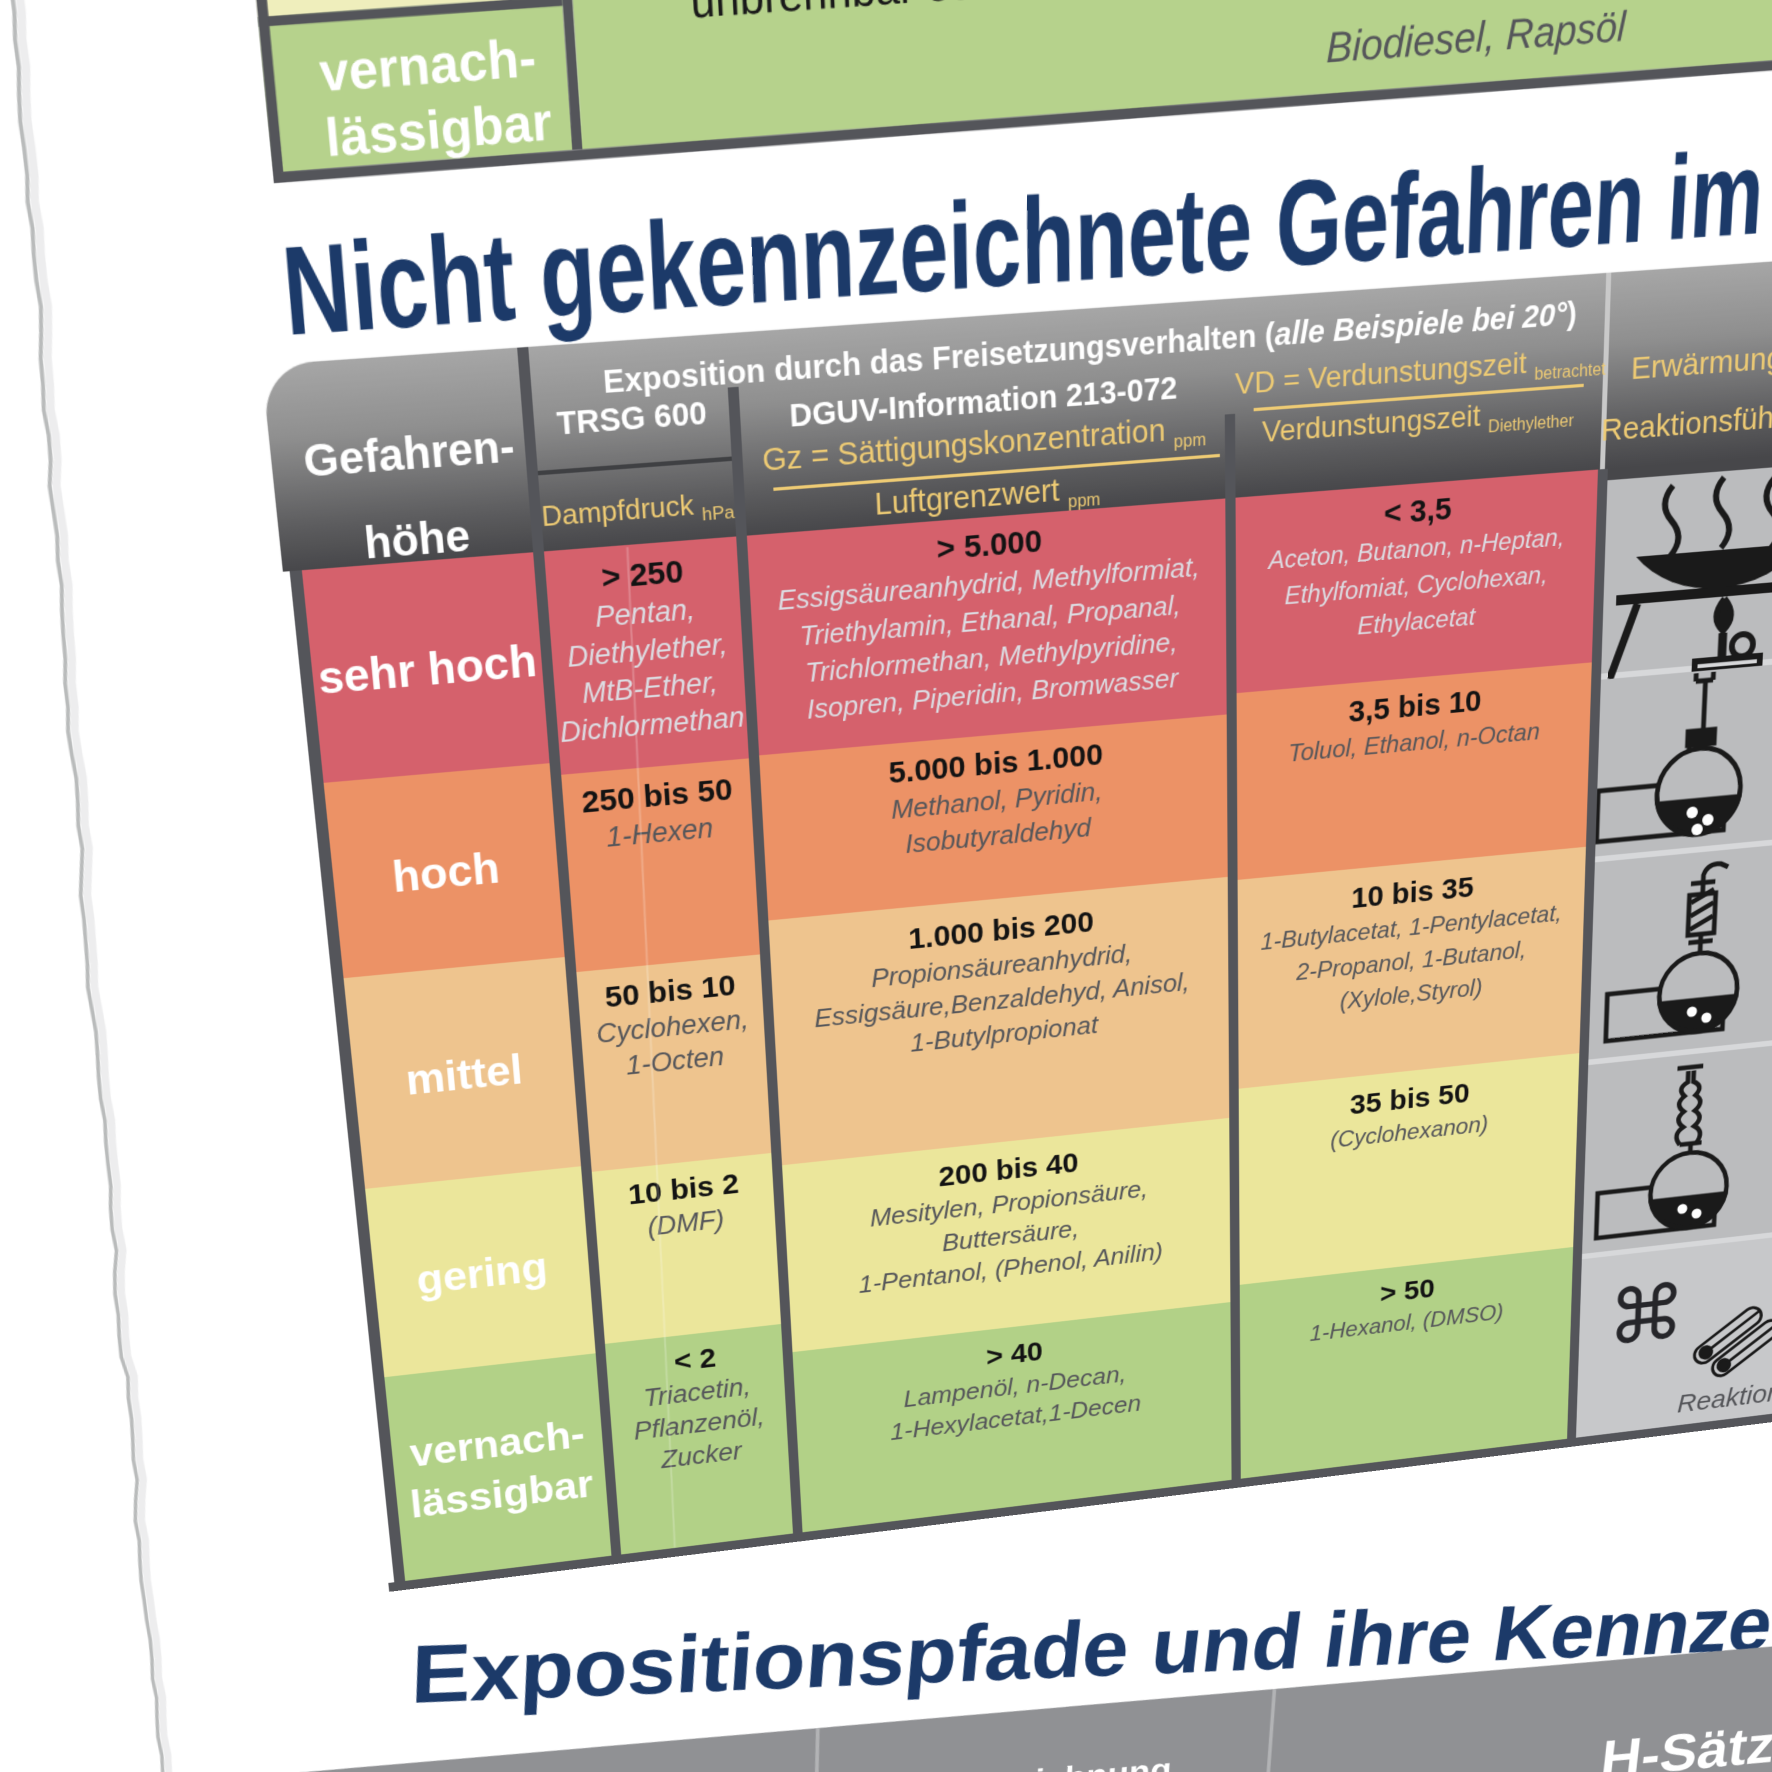  I want to click on stirrer-fan-icon: ⌘, so click(1646, 1316).